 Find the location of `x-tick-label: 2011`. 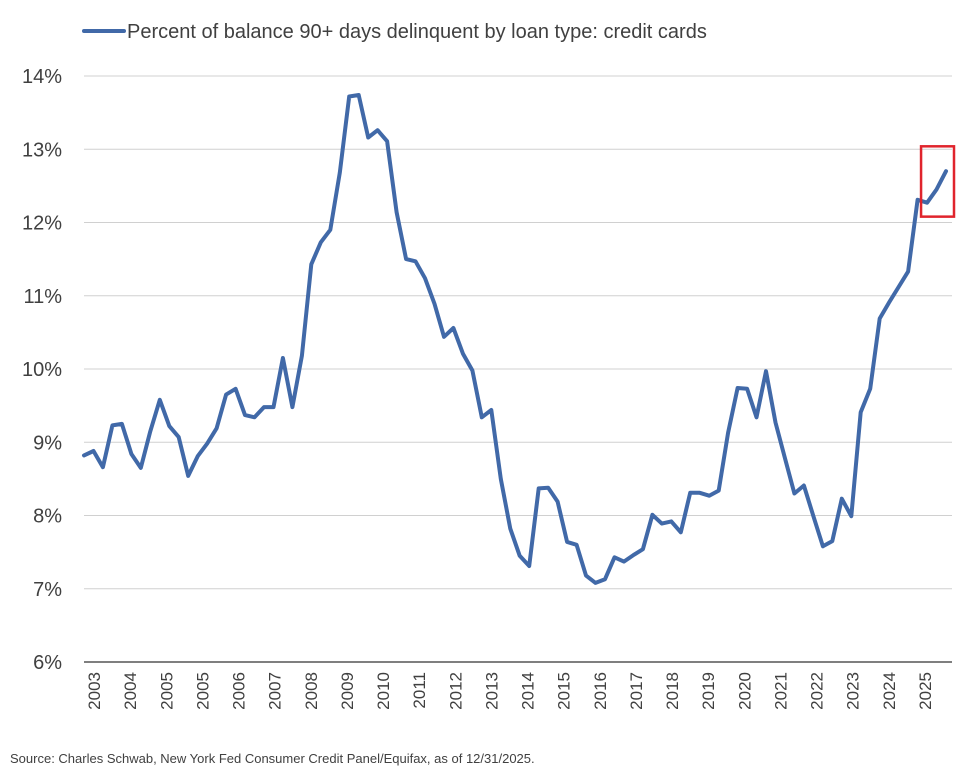

x-tick-label: 2011 is located at coordinates (419, 690).